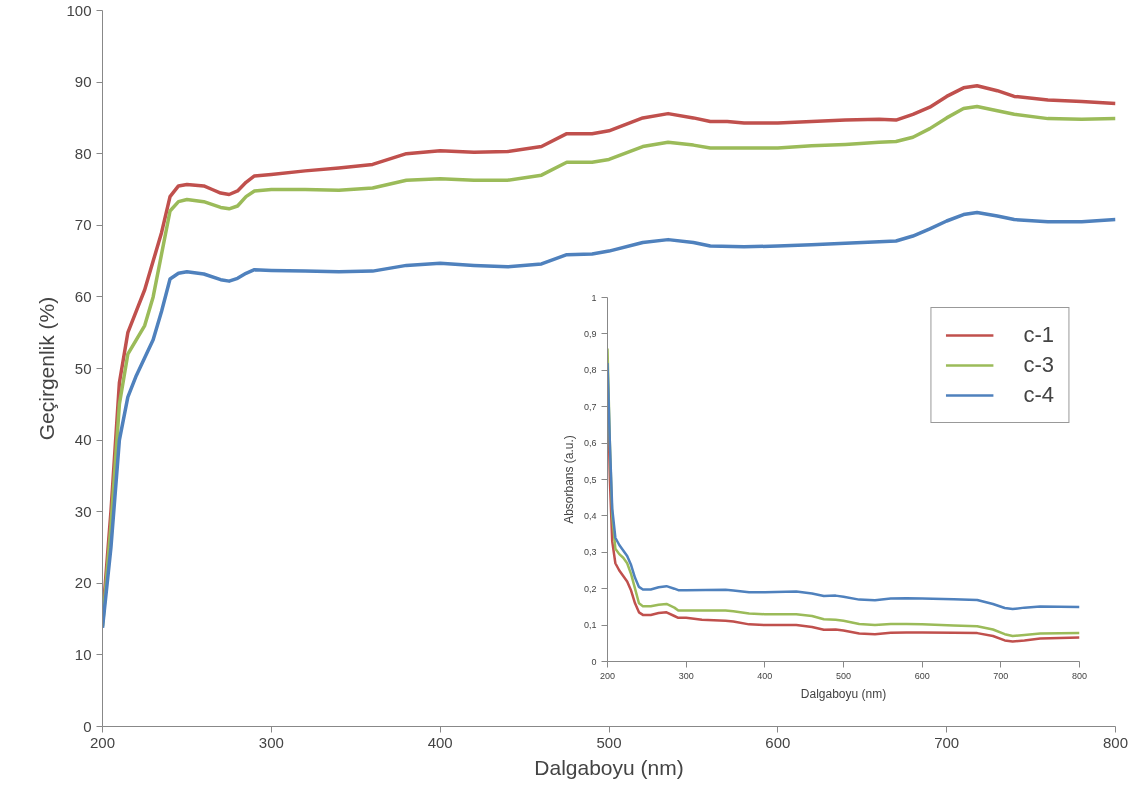  Describe the element at coordinates (590, 588) in the screenshot. I see `y-tick-label: 0,2` at that location.